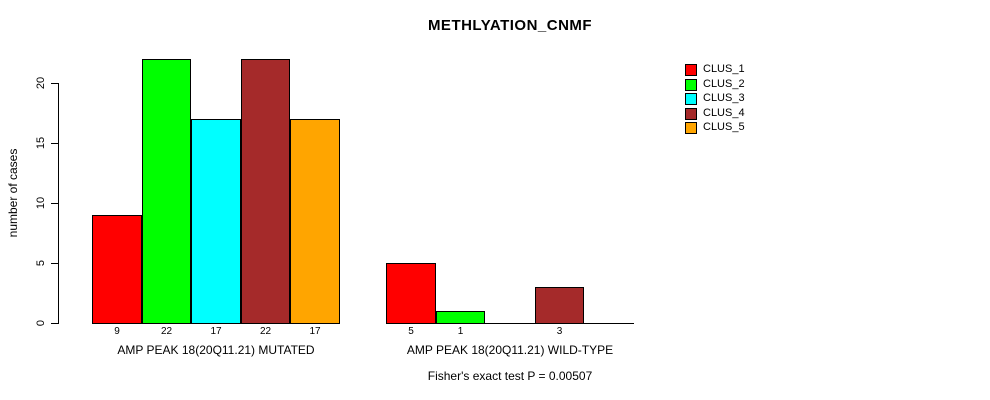  Describe the element at coordinates (559, 331) in the screenshot. I see `bar-value-label: 3` at that location.